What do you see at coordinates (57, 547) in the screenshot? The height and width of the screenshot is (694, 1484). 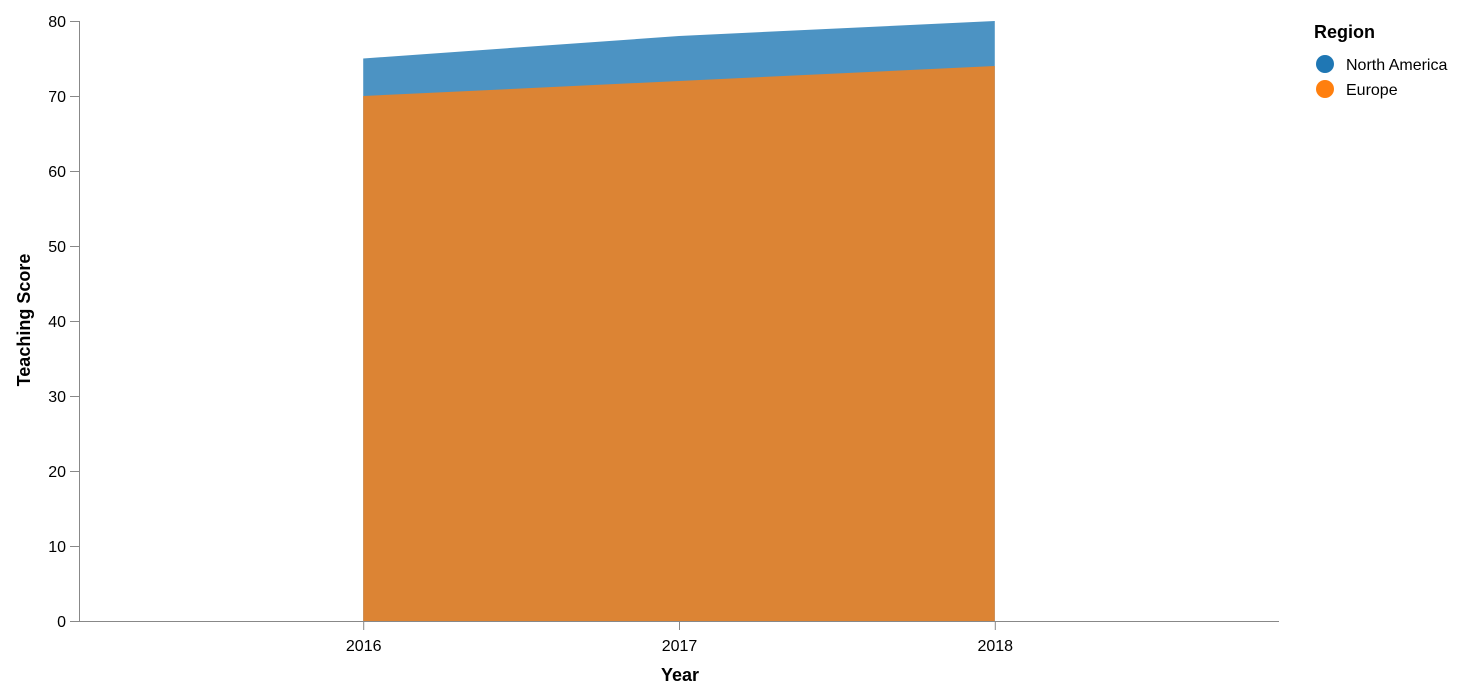 I see `y-tick-label: 10` at bounding box center [57, 547].